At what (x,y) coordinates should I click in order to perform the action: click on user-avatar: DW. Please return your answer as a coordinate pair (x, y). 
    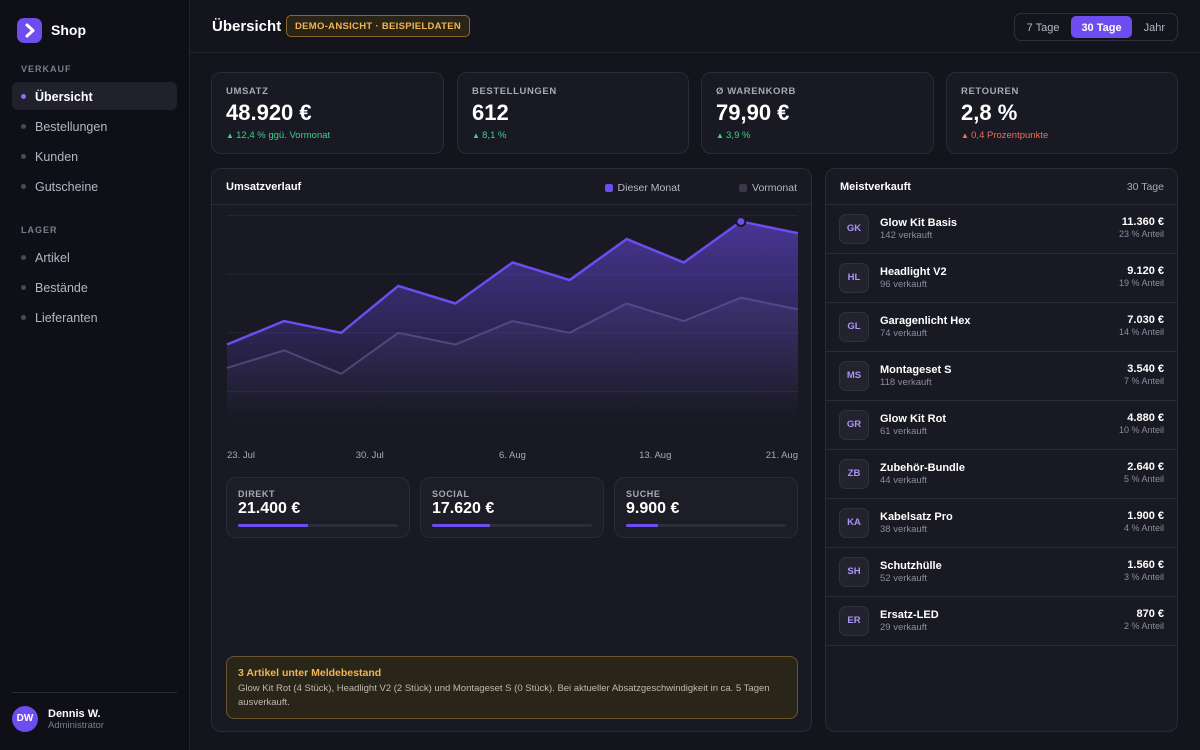
    Looking at the image, I should click on (25, 719).